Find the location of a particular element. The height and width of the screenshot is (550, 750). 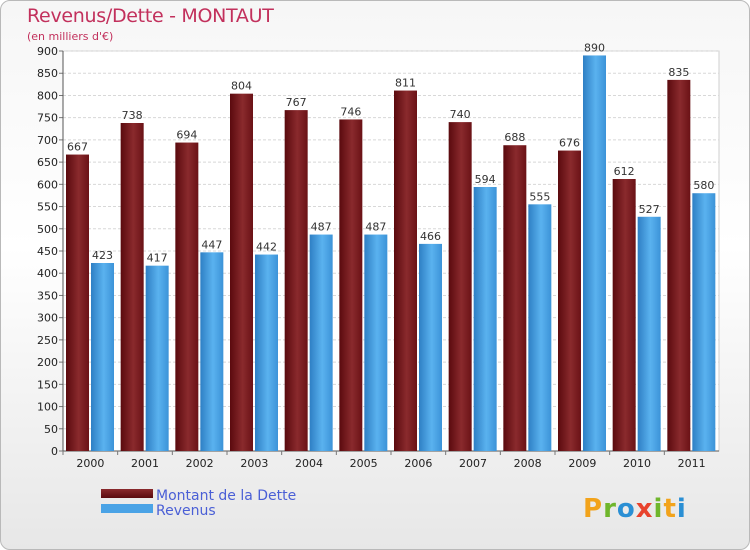

chart-title: Revenus/Dette - MONTAUT is located at coordinates (150, 16).